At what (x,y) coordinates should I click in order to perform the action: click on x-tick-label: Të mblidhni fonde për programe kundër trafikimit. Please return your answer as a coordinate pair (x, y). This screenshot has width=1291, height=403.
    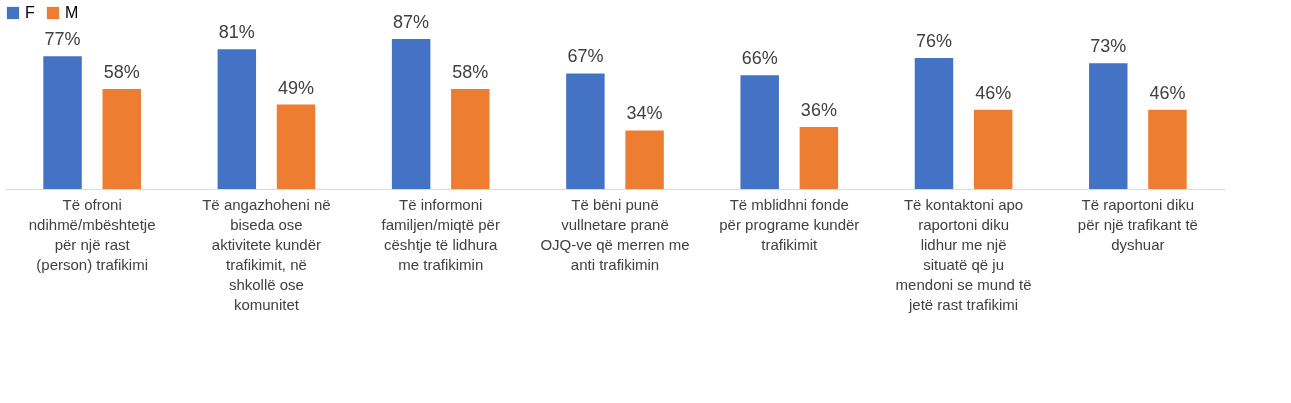
    Looking at the image, I should click on (789, 224).